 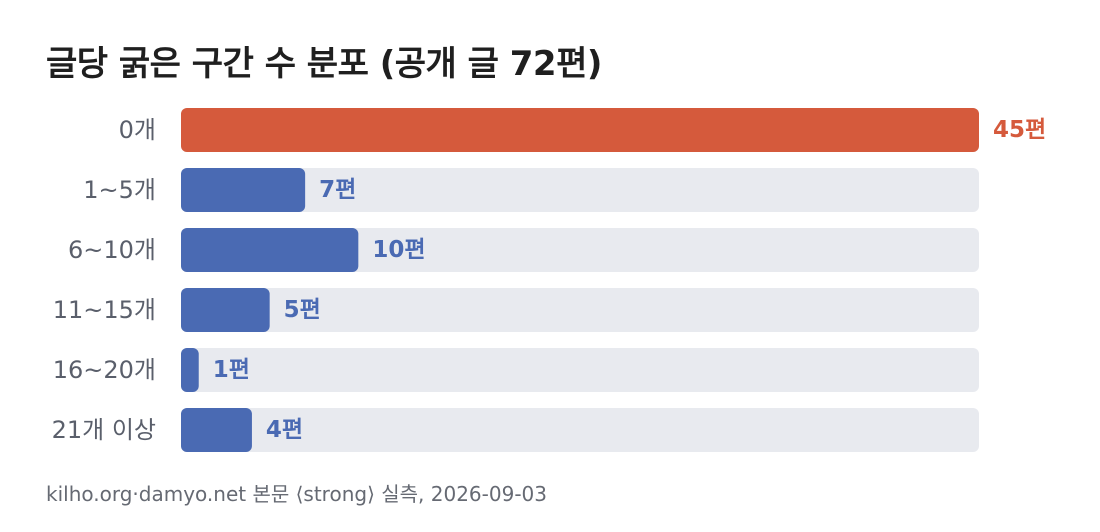 I want to click on category-label: 1~5개, so click(x=119, y=190).